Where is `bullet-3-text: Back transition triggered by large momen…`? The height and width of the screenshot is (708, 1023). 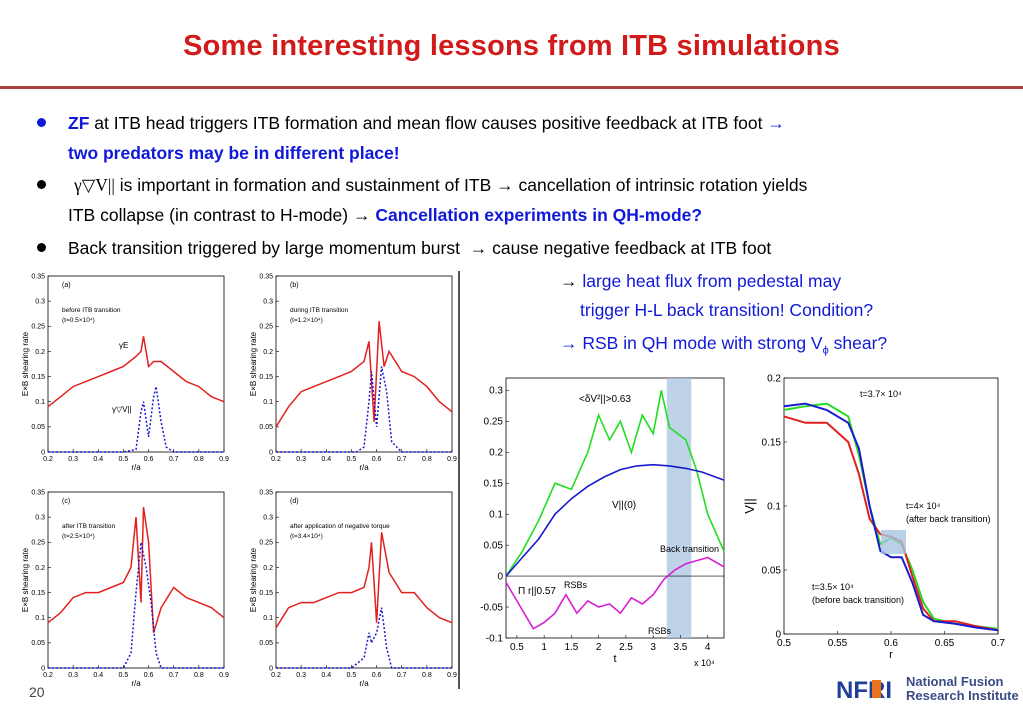 bullet-3-text: Back transition triggered by large momen… is located at coordinates (266, 248).